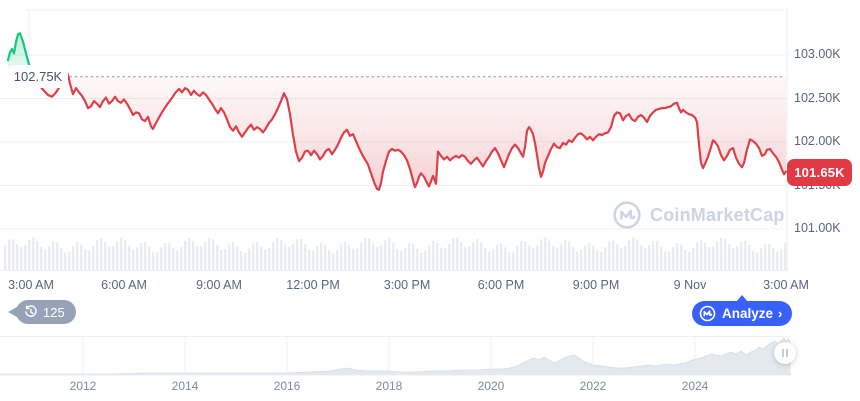 The width and height of the screenshot is (860, 401). What do you see at coordinates (185, 386) in the screenshot?
I see `year-label: 2014` at bounding box center [185, 386].